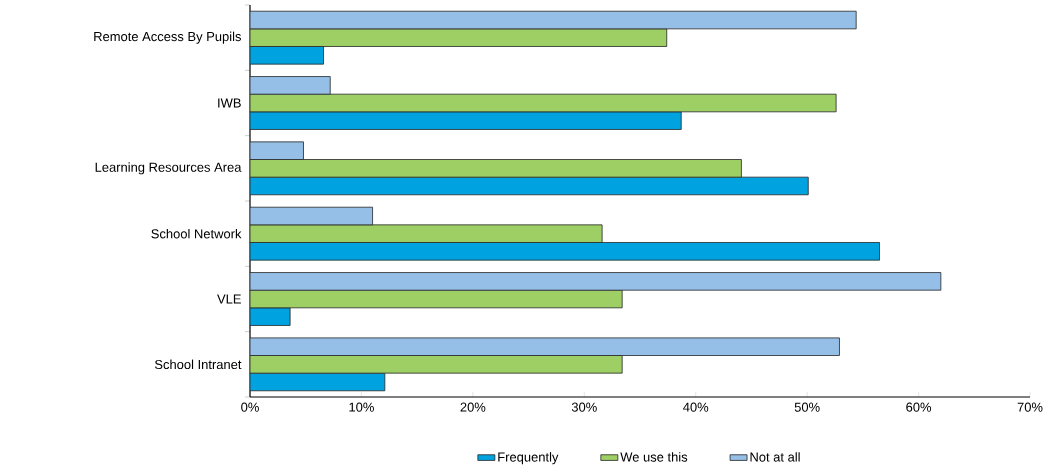  Describe the element at coordinates (919, 407) in the screenshot. I see `x-tick-label: 60%` at that location.